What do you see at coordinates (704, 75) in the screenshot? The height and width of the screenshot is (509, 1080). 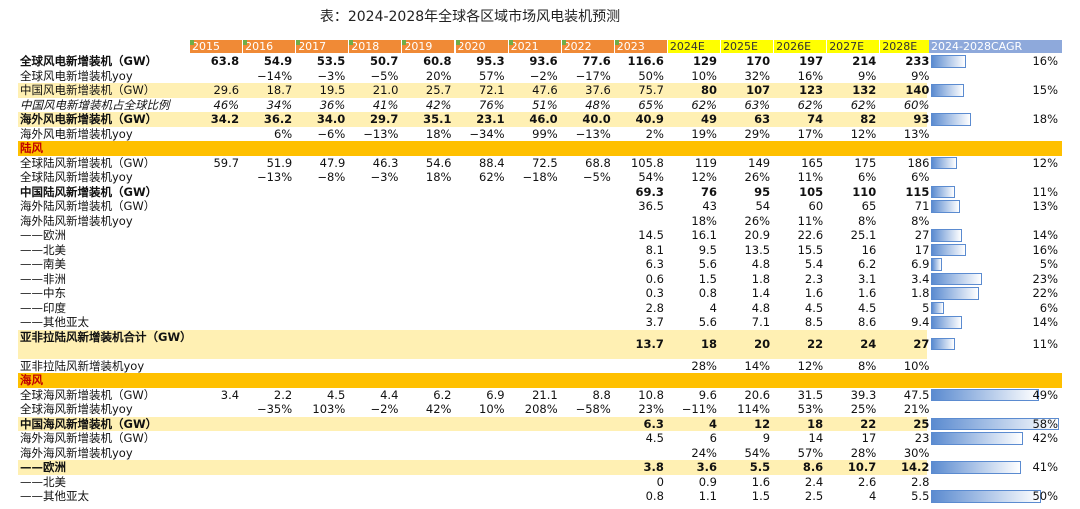 I see `value-cell: 10%` at bounding box center [704, 75].